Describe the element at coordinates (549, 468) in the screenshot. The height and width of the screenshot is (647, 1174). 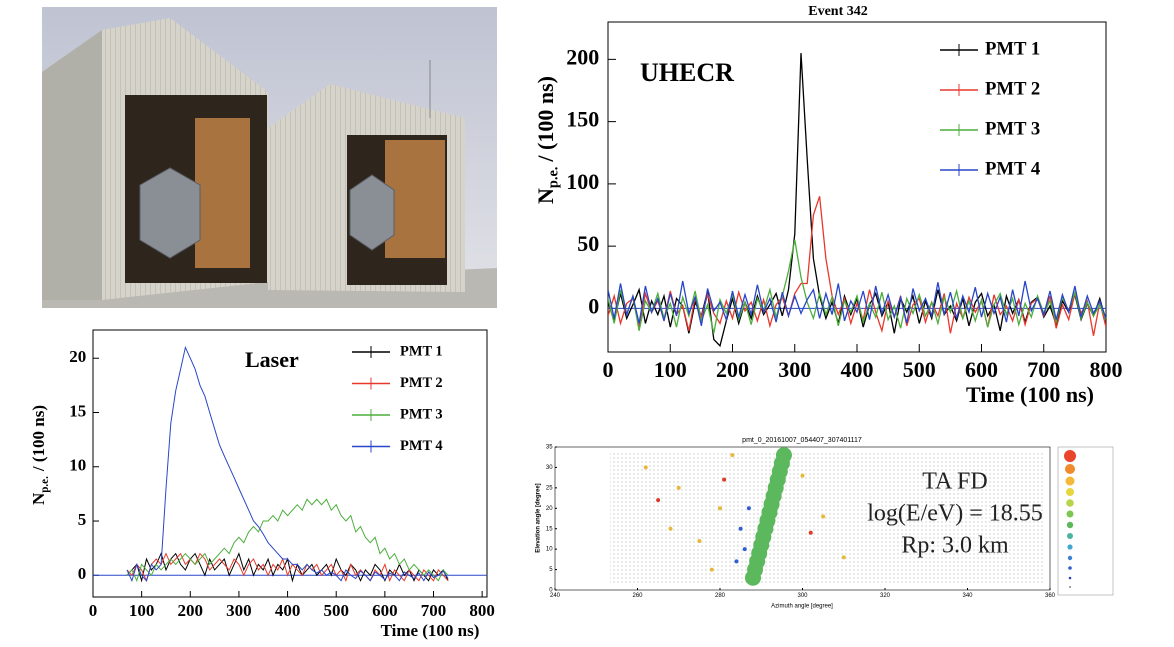
I see `y-tick-label: 30` at that location.